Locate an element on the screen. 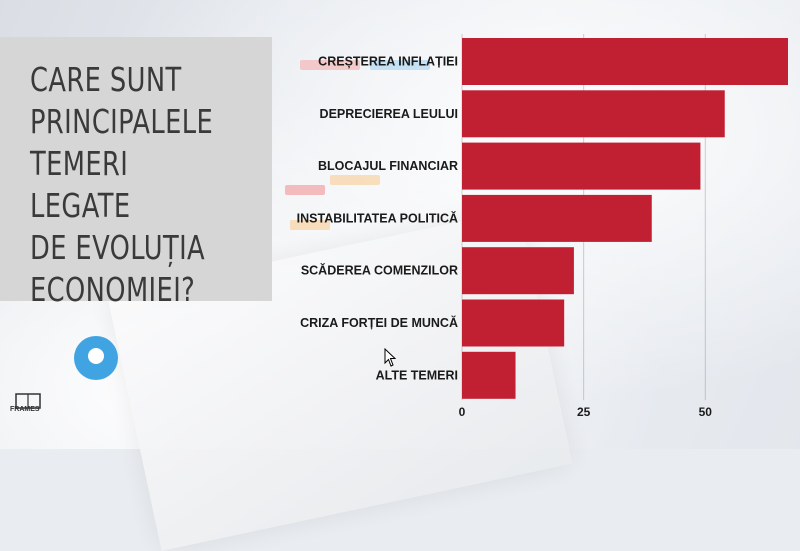 The height and width of the screenshot is (551, 800). category-label: CRIZA FORȚEI DE MUNCĂ is located at coordinates (379, 322).